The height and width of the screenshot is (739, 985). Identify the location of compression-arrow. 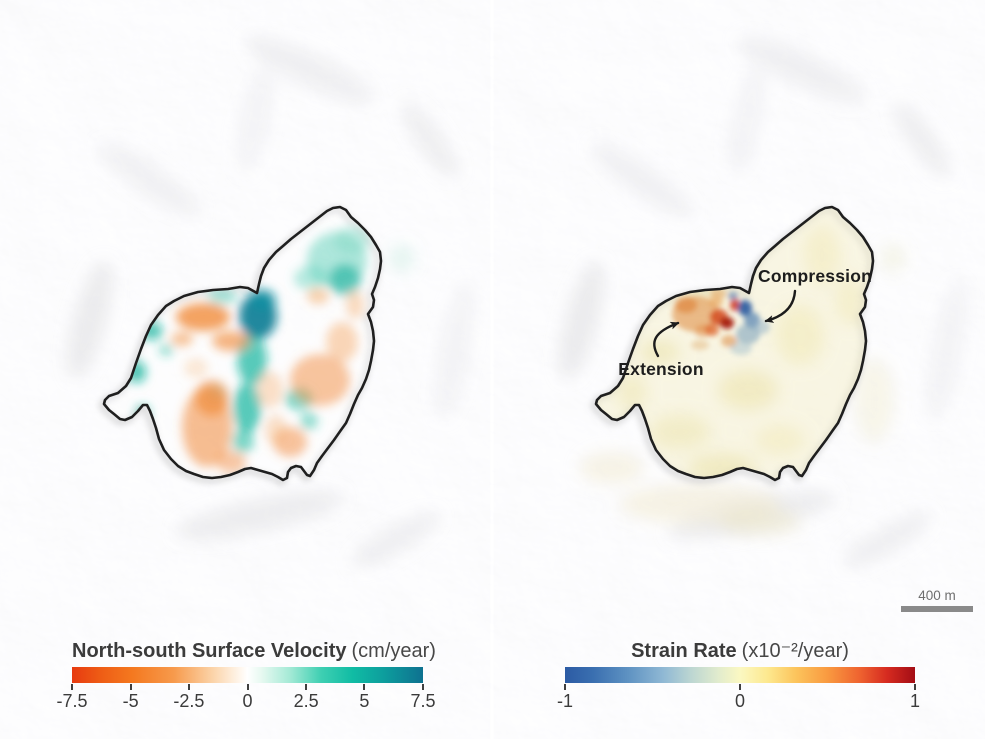
(780, 306).